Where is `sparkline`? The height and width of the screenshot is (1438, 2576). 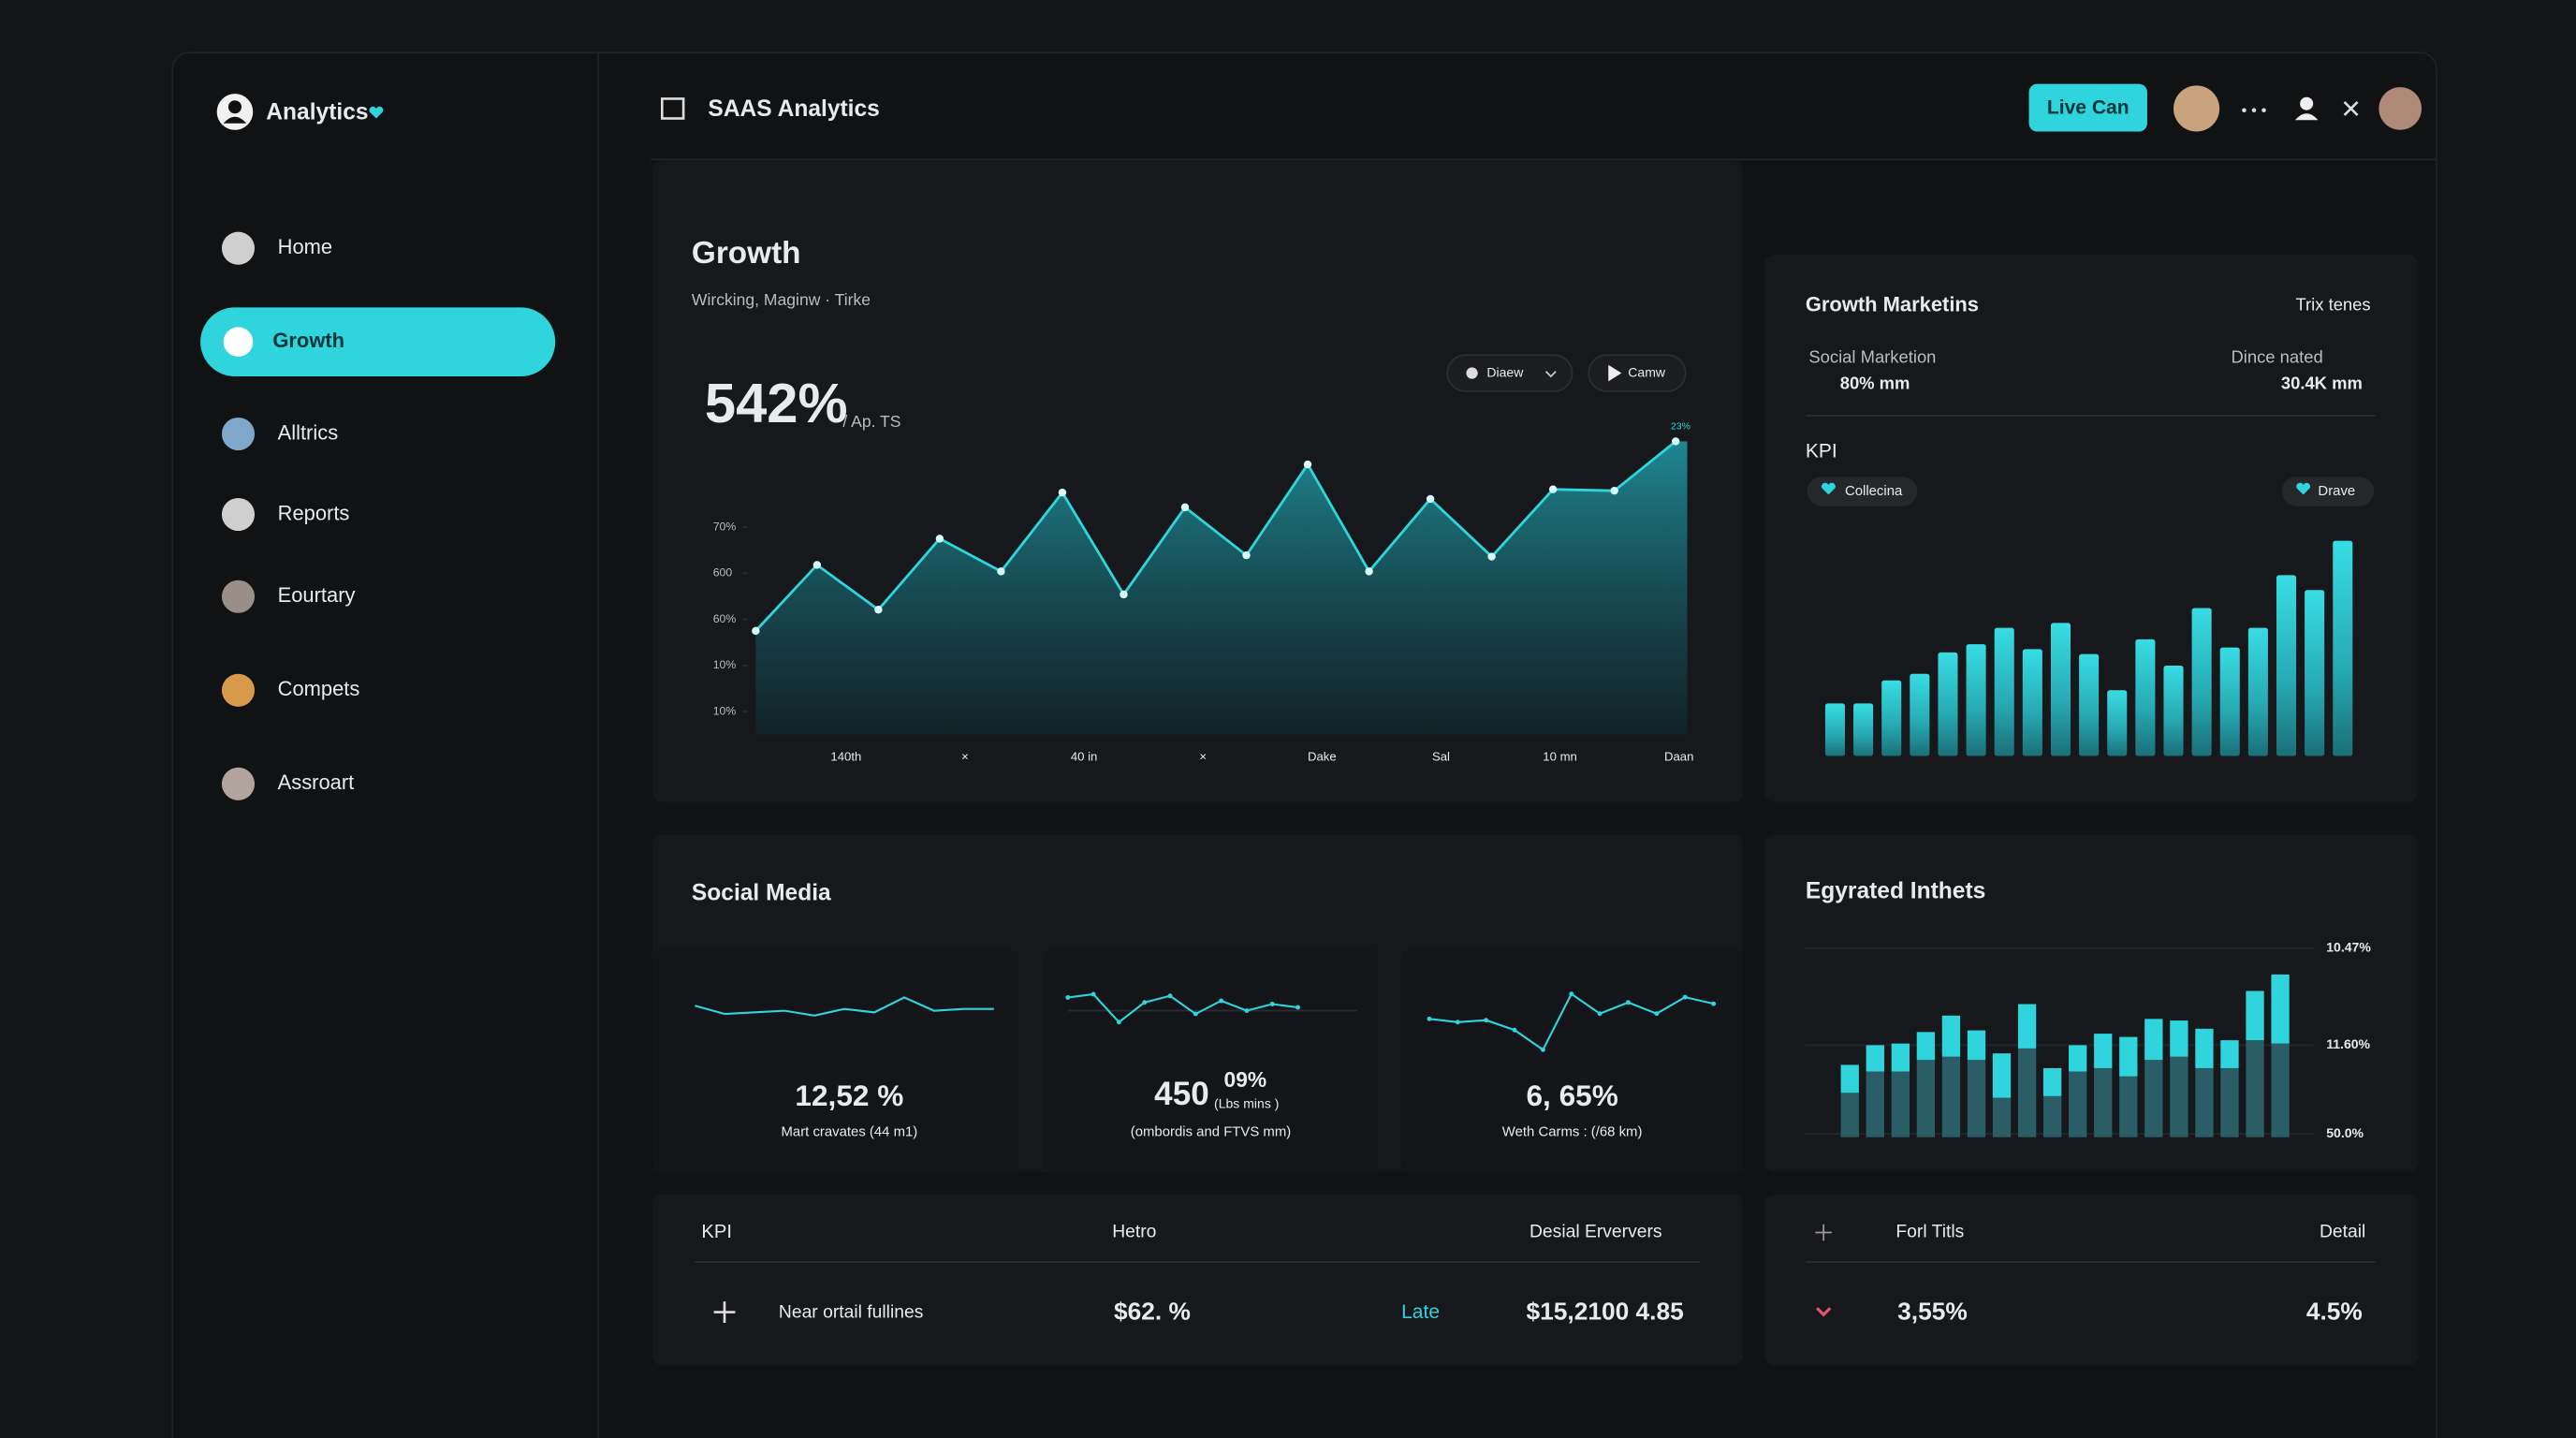 sparkline is located at coordinates (844, 1006).